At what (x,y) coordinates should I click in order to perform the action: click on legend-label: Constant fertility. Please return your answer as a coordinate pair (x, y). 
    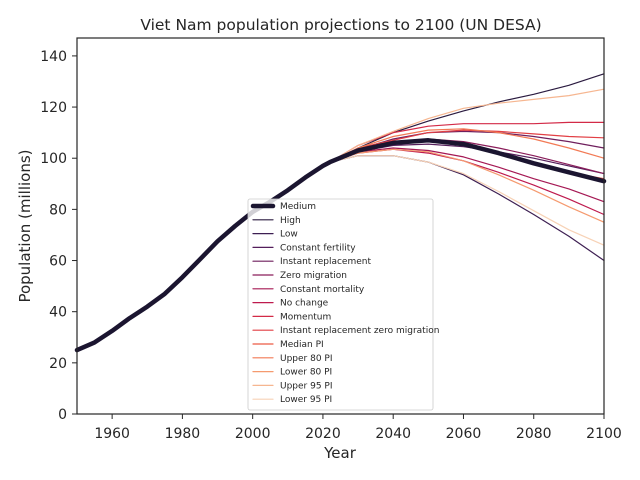
    Looking at the image, I should click on (318, 248).